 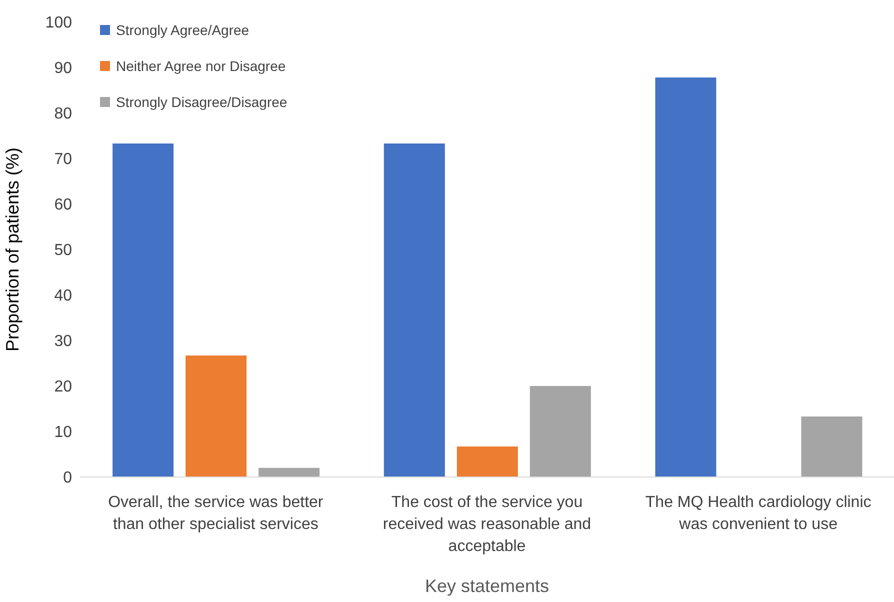 What do you see at coordinates (63, 205) in the screenshot?
I see `y-tick-label: 60` at bounding box center [63, 205].